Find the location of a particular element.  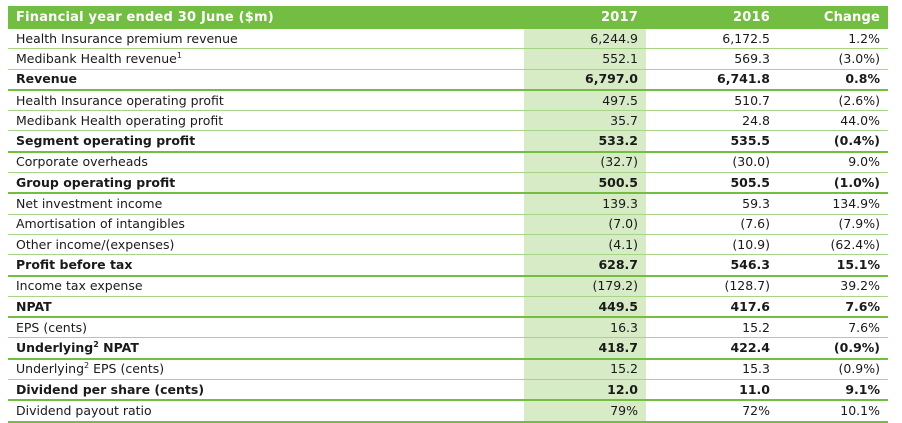

value-change: (1.0%) is located at coordinates (833, 183).